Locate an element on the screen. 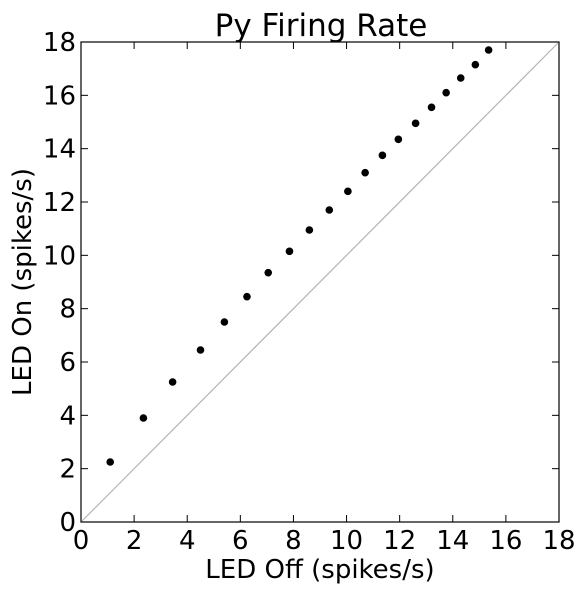 This screenshot has height=594, width=586. y-tick-label: 2 is located at coordinates (67, 470).